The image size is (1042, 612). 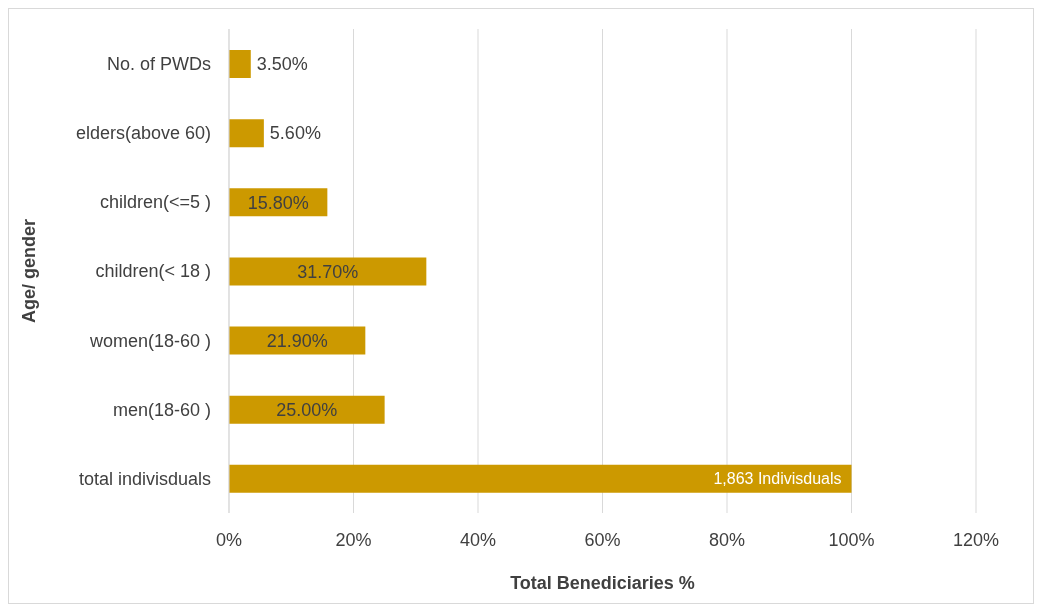 What do you see at coordinates (29, 271) in the screenshot?
I see `y-axis-title: Age/ gender` at bounding box center [29, 271].